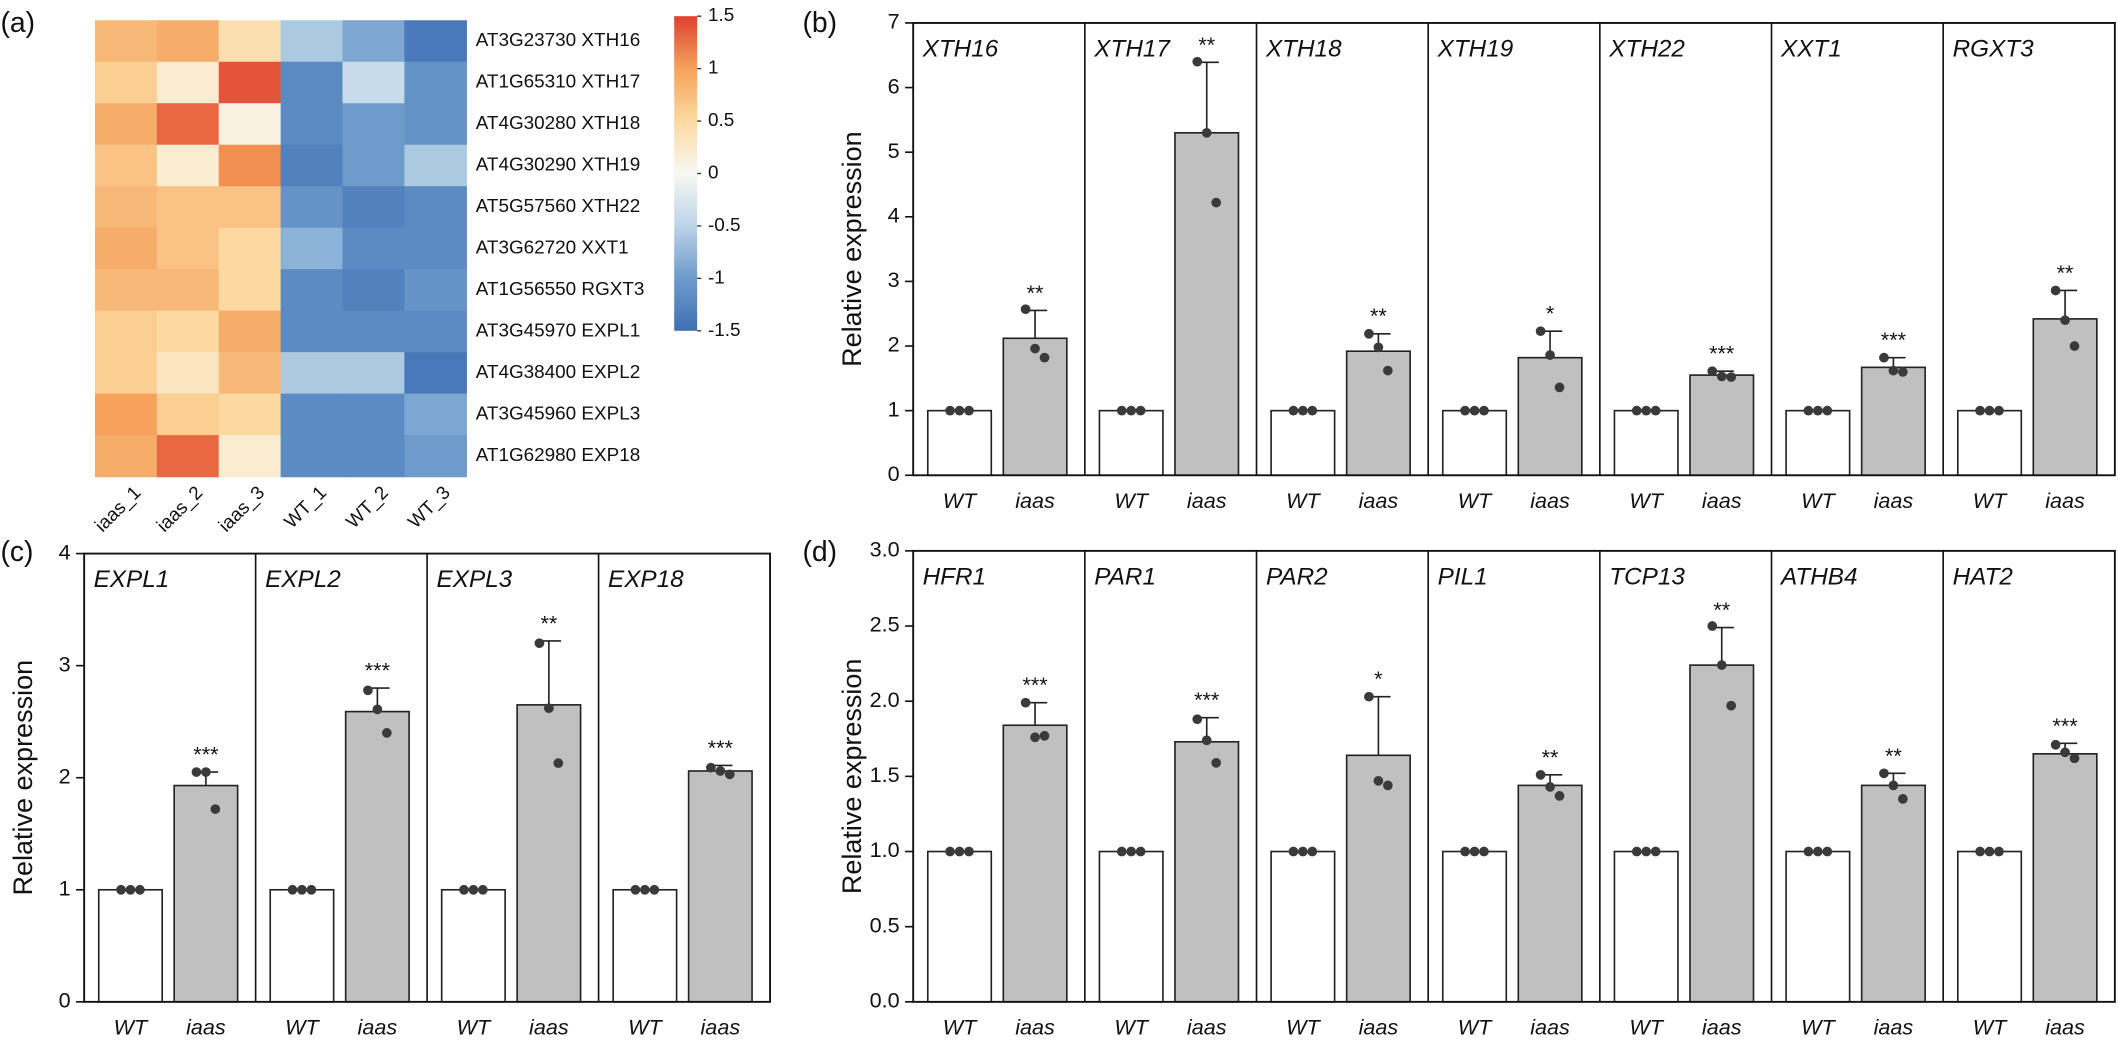 The width and height of the screenshot is (2118, 1041). I want to click on y-tick-label: 2, so click(65, 775).